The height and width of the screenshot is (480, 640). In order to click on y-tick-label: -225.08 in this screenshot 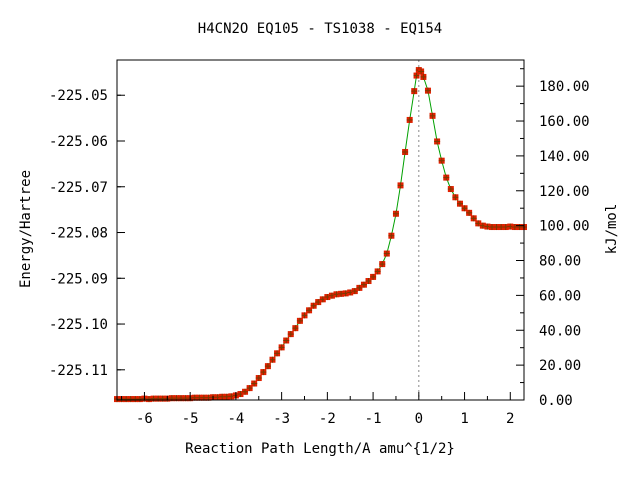, I will do `click(78, 234)`.